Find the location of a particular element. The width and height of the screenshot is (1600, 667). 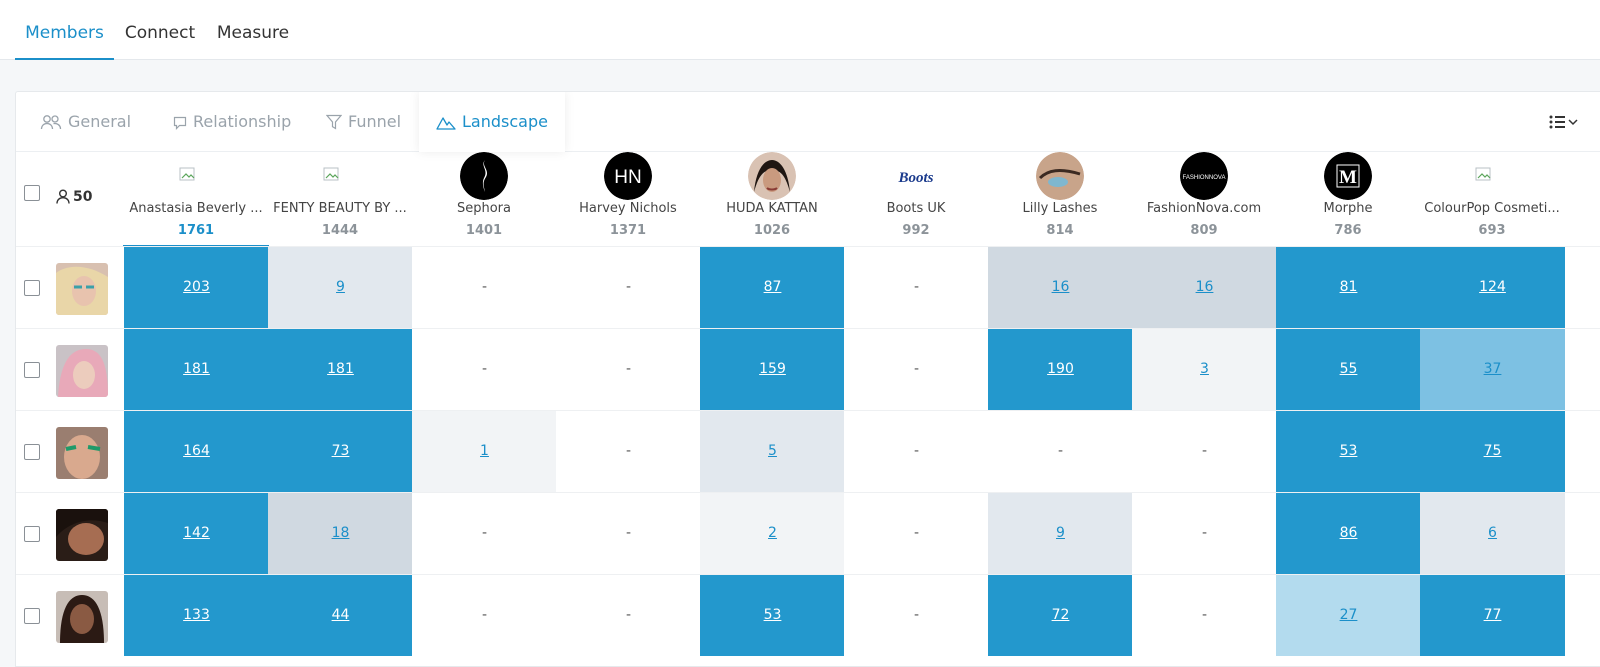

select-all-checkbox is located at coordinates (32, 193).